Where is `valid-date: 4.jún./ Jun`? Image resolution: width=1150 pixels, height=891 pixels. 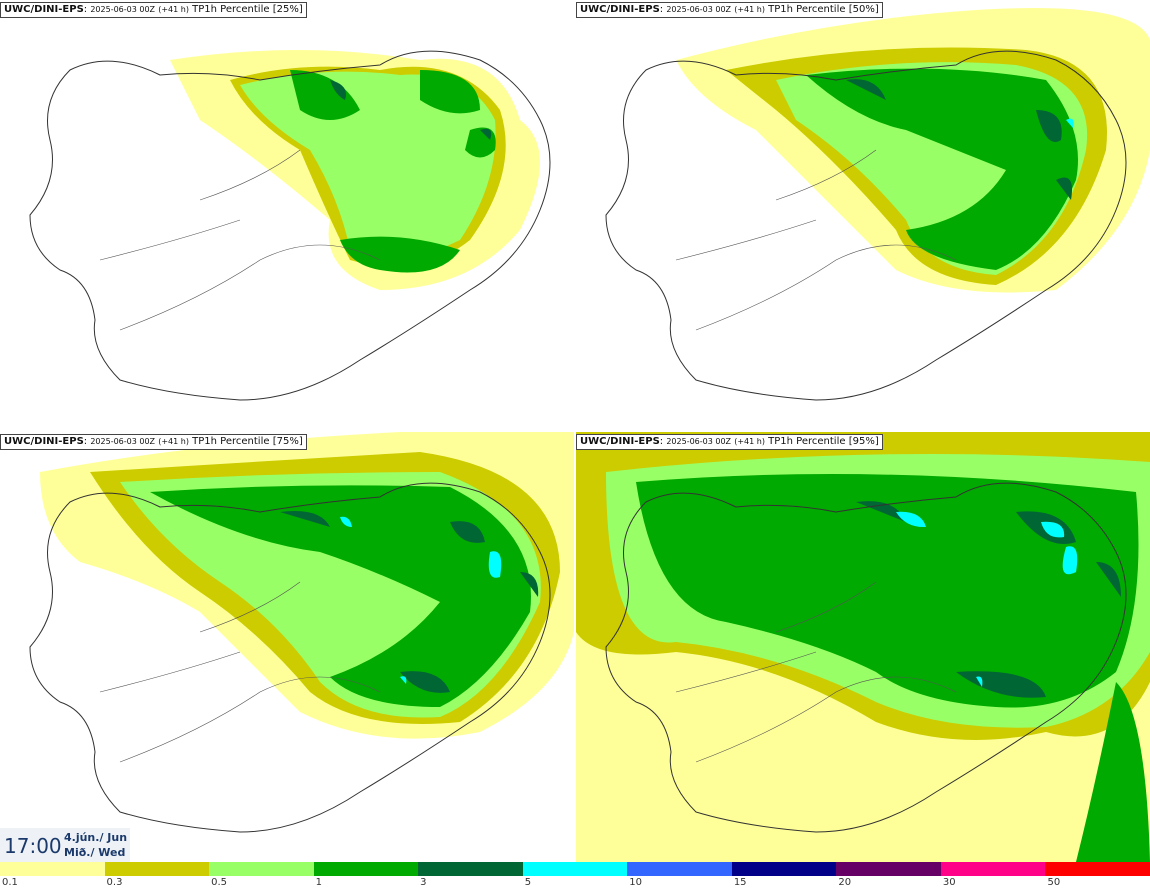 valid-date: 4.jún./ Jun is located at coordinates (96, 837).